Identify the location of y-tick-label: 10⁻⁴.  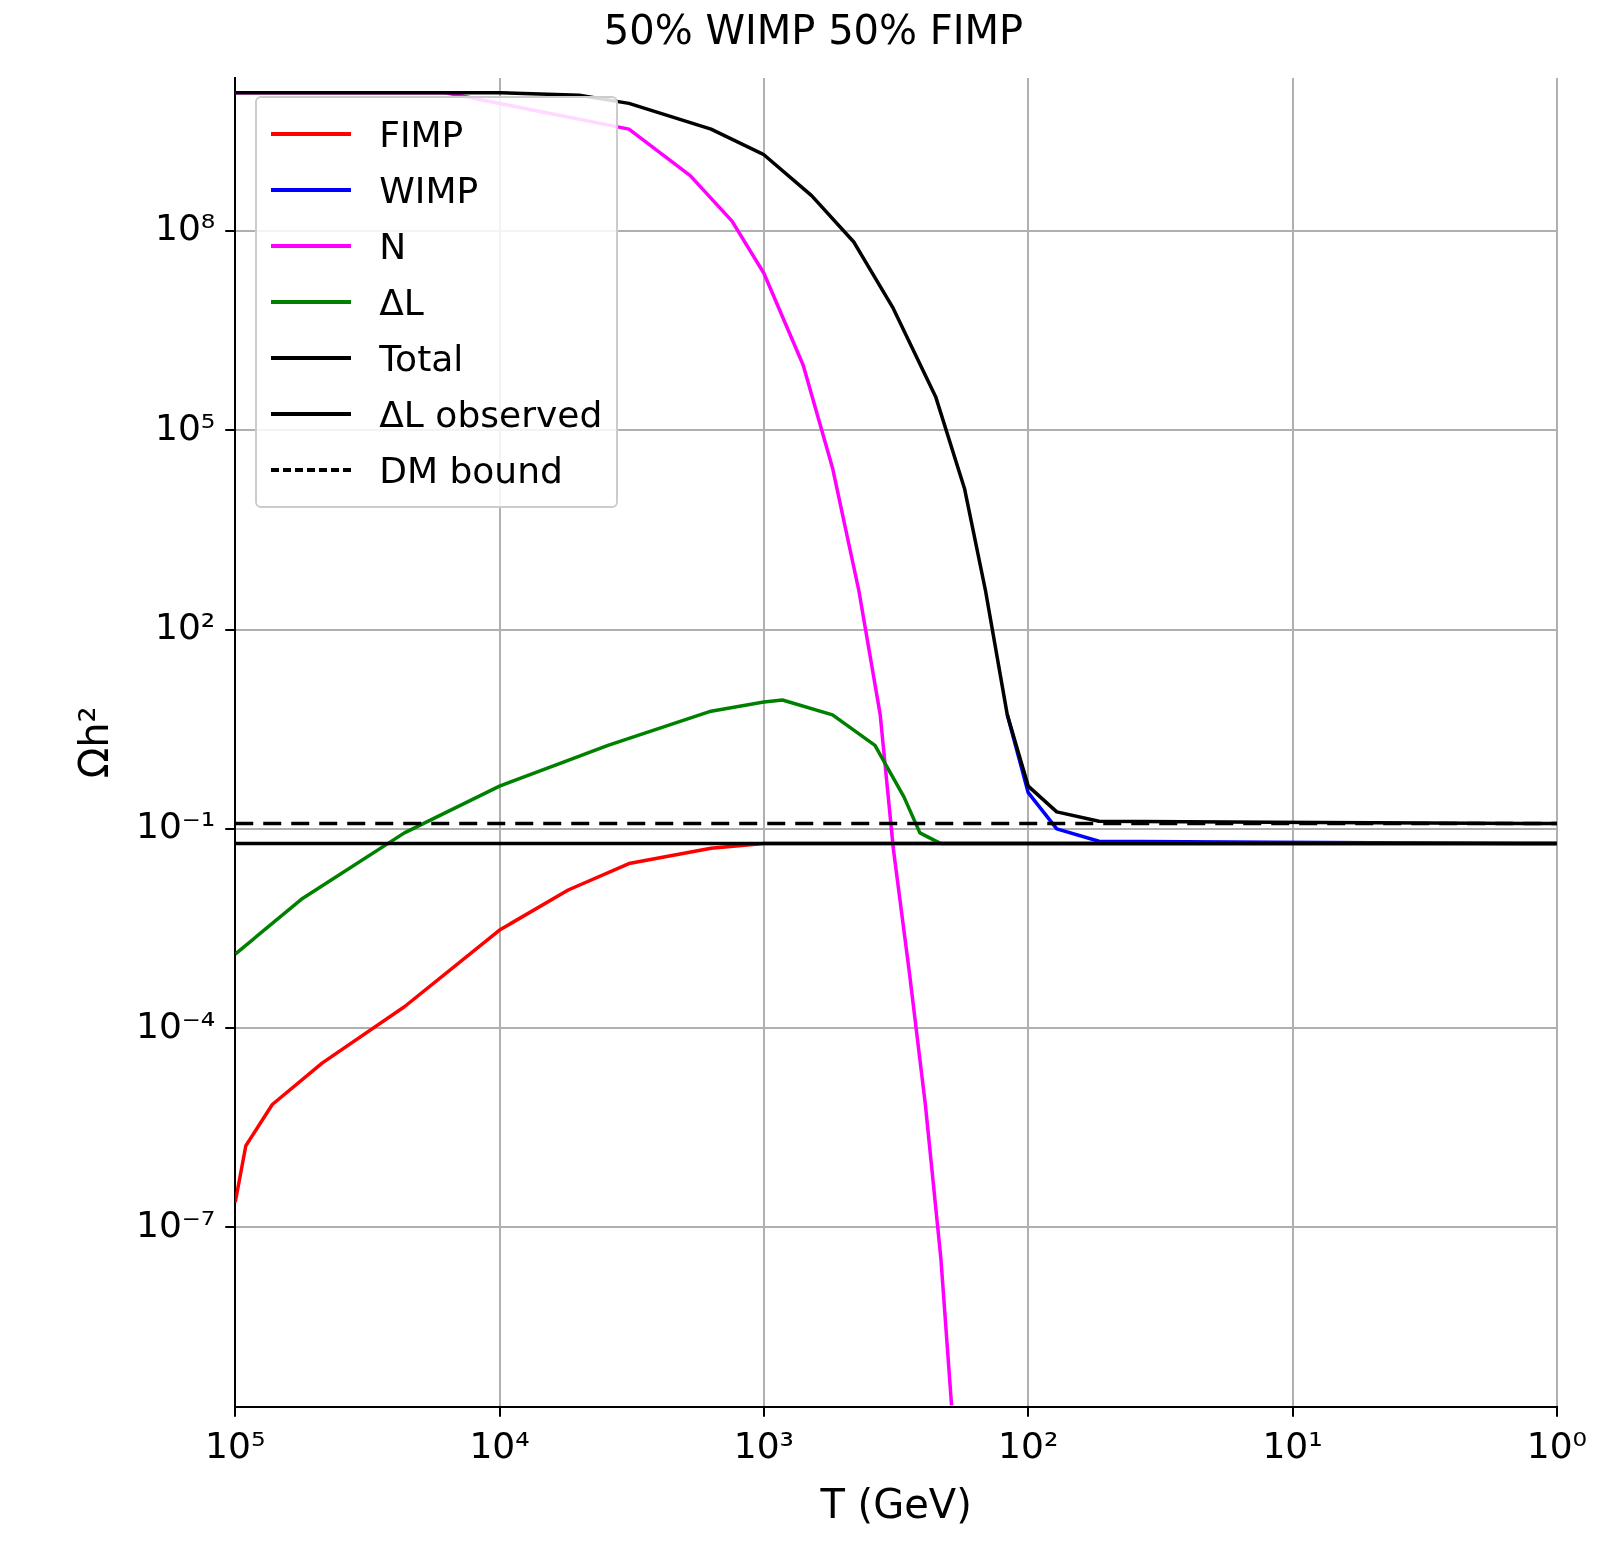
(175, 1025).